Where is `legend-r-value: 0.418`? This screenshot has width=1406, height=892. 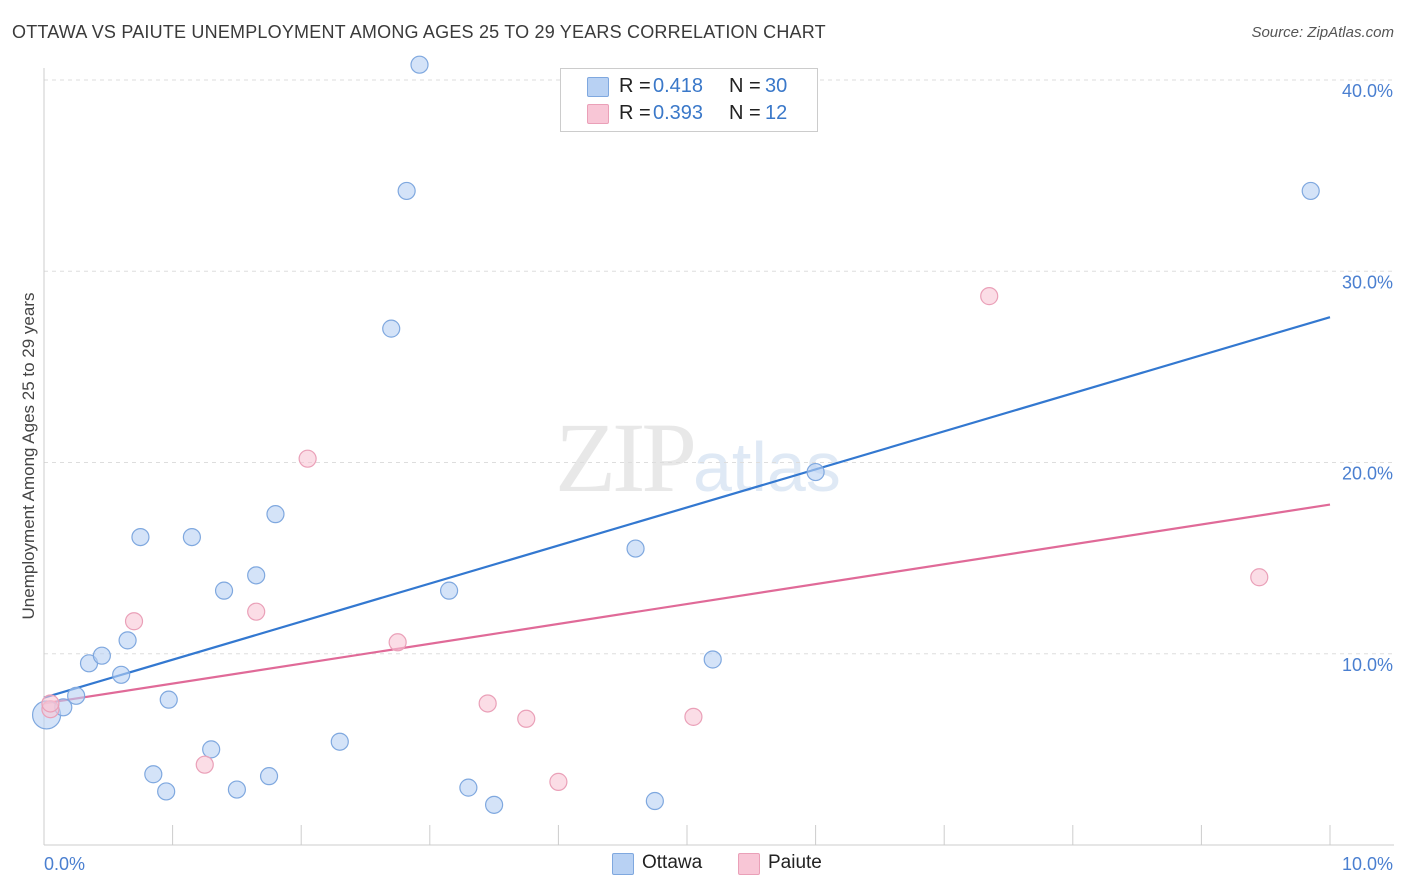
legend-r-value: 0.418 is located at coordinates (678, 86).